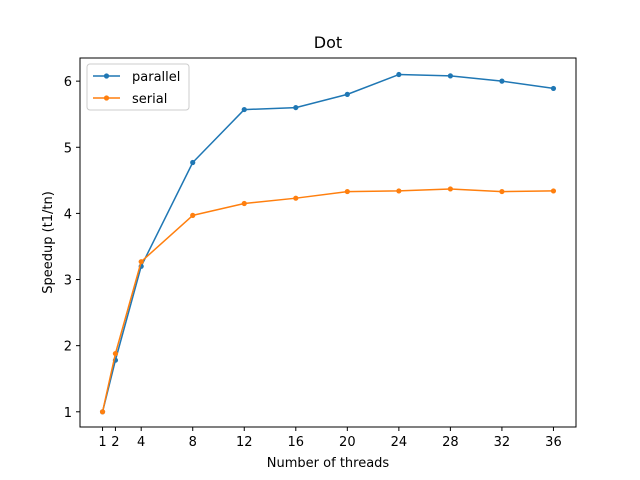 This screenshot has height=480, width=640. I want to click on legend-marker-parallel, so click(106, 76).